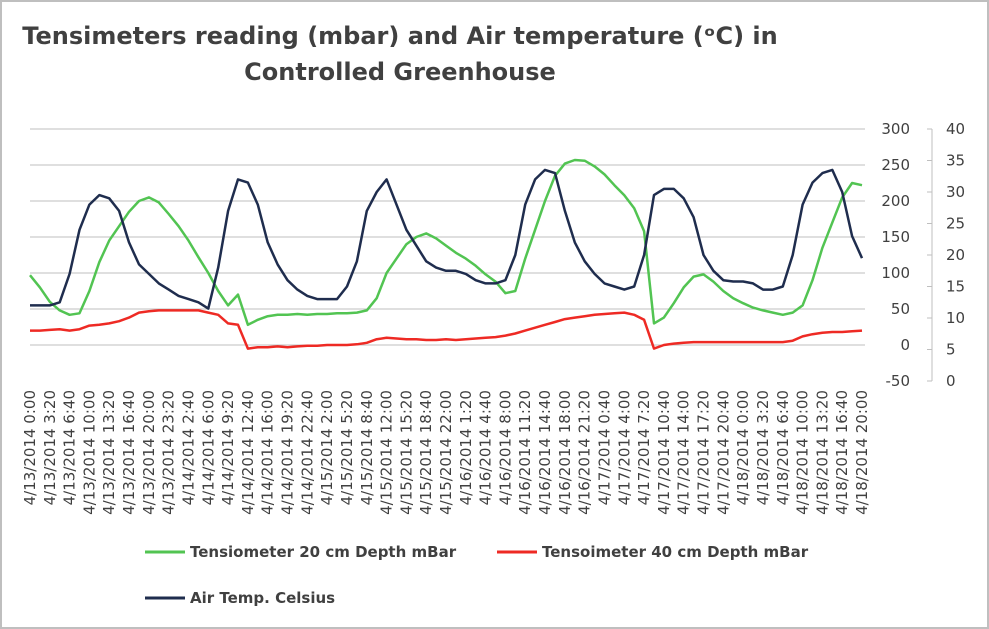  What do you see at coordinates (644, 447) in the screenshot?
I see `x-tick-label: 4/17/2014 7:20` at bounding box center [644, 447].